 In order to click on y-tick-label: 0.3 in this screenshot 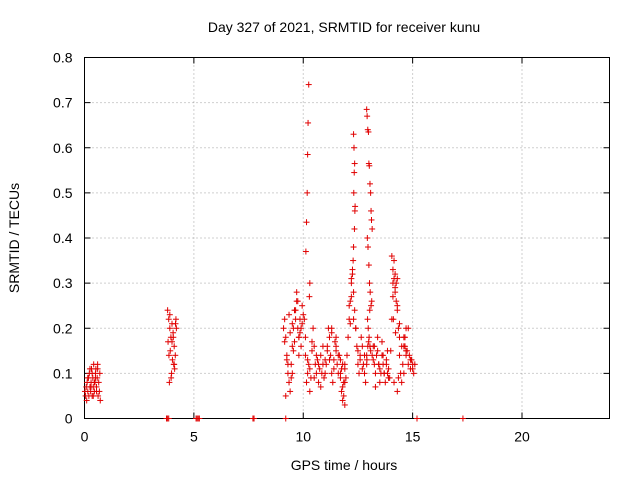, I will do `click(63, 283)`.